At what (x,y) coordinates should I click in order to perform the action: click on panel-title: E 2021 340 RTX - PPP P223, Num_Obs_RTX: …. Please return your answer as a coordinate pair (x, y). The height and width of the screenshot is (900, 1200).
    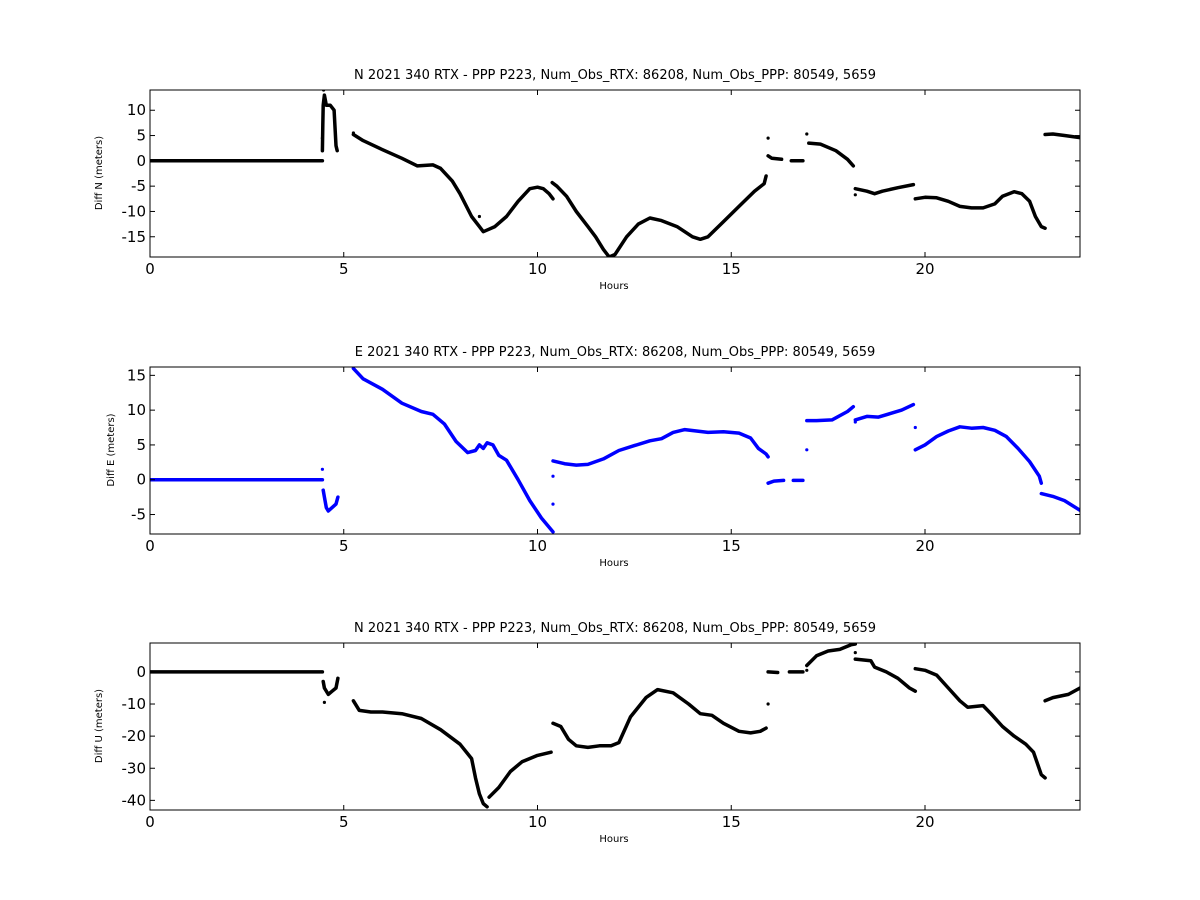
    Looking at the image, I should click on (615, 352).